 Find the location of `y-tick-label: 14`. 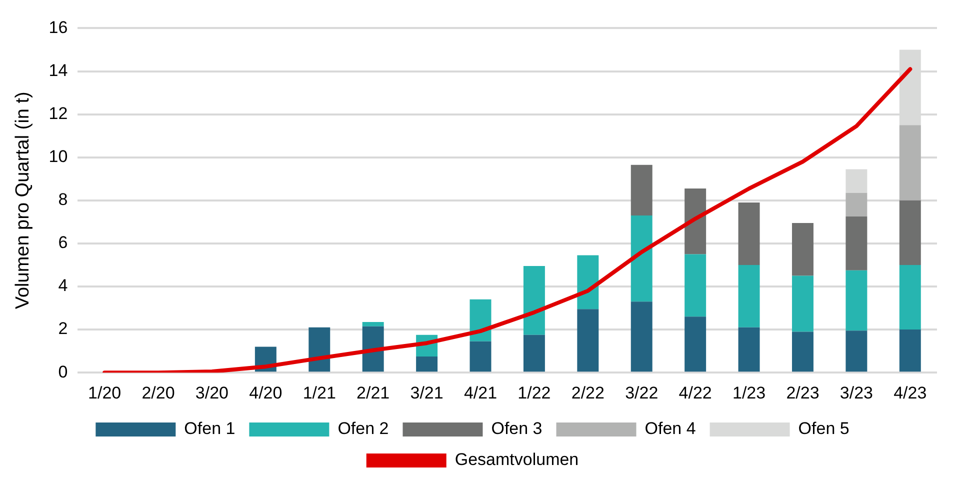

y-tick-label: 14 is located at coordinates (58, 70).